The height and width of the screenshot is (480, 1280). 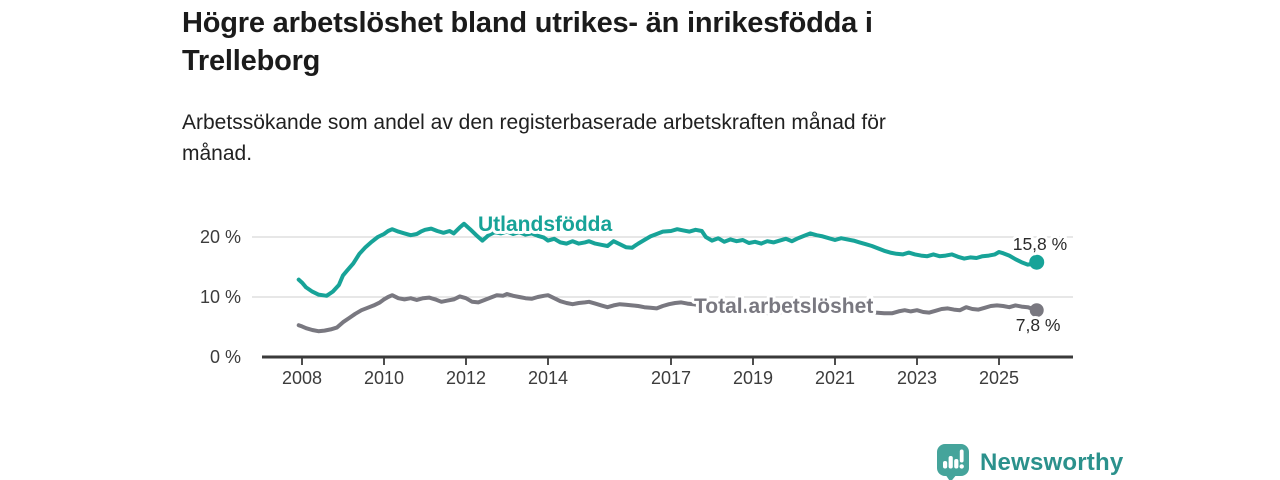 I want to click on brand-footer: Newsworthy, so click(x=1029, y=461).